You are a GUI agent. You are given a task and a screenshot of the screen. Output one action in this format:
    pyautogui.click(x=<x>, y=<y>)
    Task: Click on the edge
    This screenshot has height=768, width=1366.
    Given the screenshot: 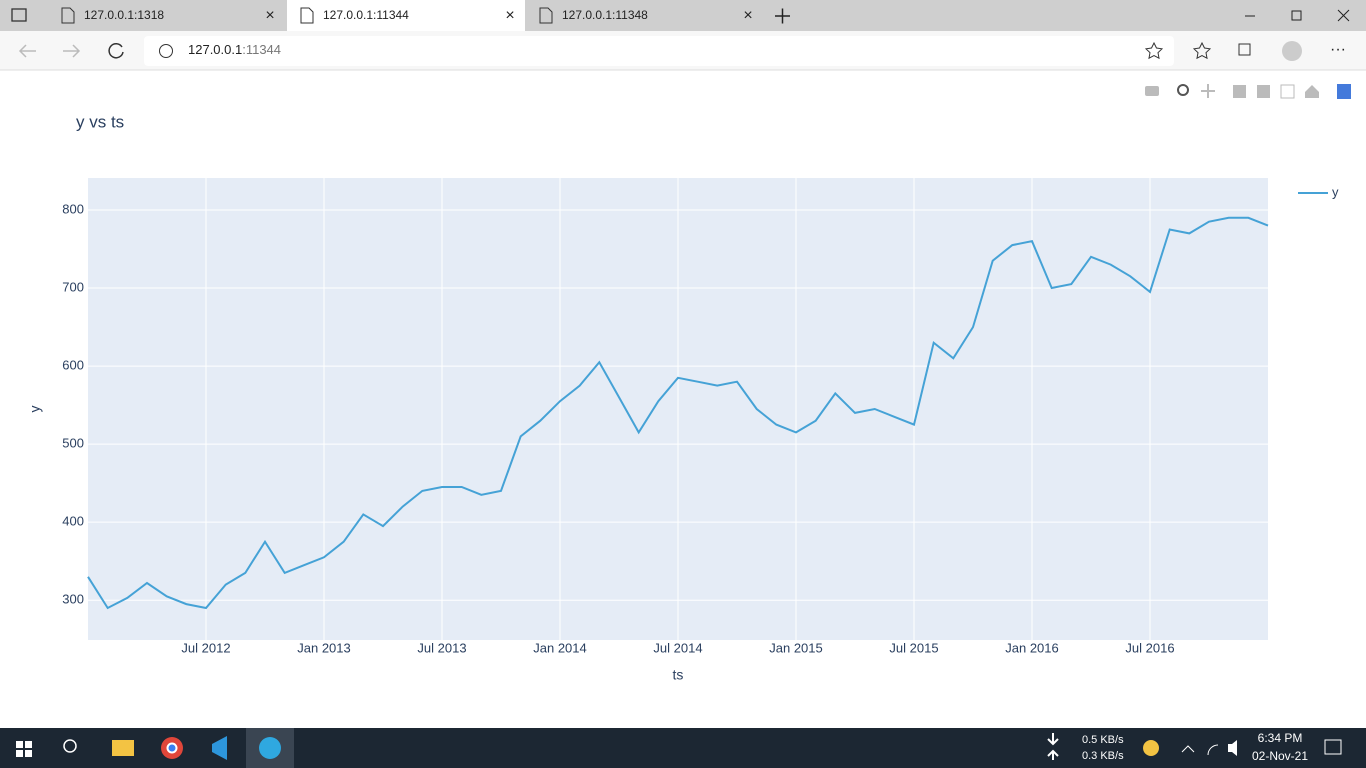 What is the action you would take?
    pyautogui.click(x=270, y=748)
    